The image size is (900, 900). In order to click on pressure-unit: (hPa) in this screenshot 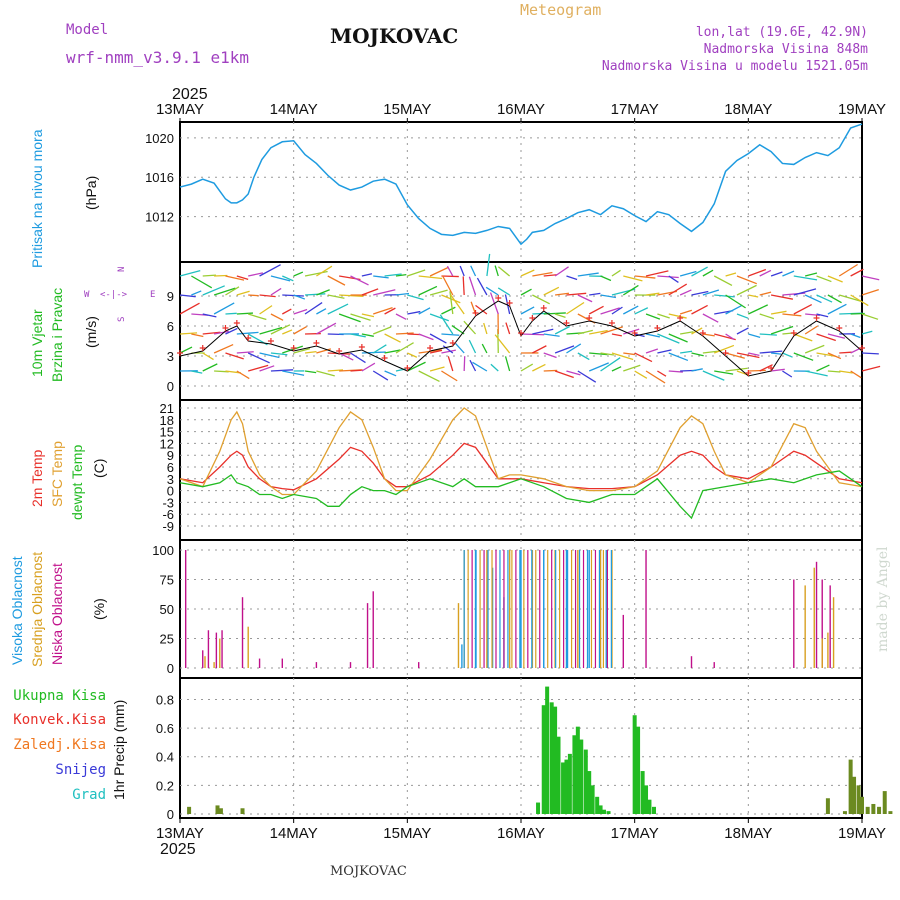, I will do `click(91, 193)`.